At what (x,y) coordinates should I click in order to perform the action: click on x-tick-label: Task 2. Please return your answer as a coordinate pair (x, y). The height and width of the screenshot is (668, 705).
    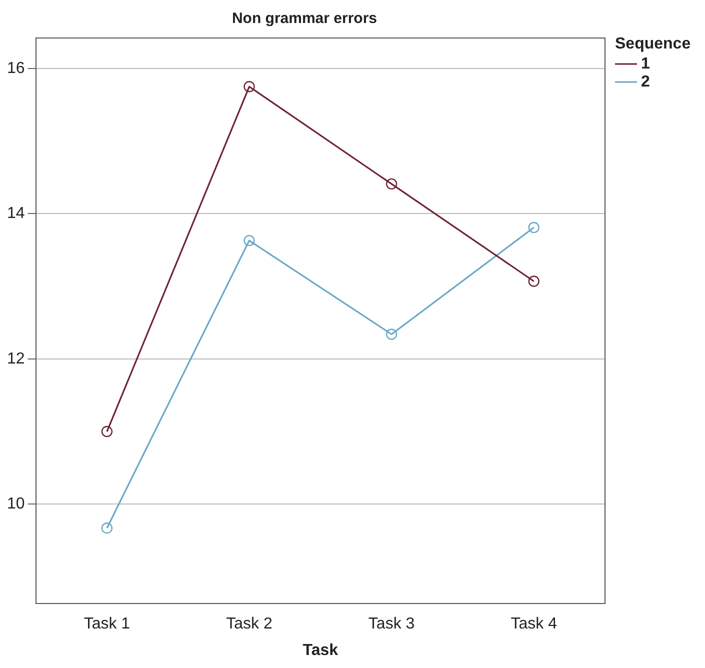
    Looking at the image, I should click on (249, 624).